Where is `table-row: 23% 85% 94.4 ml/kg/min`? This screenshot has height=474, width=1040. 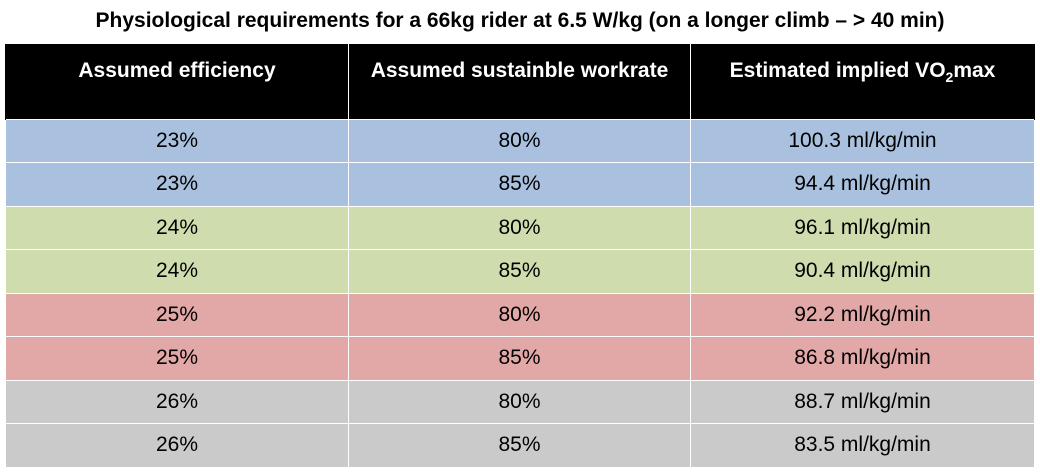
table-row: 23% 85% 94.4 ml/kg/min is located at coordinates (520, 184).